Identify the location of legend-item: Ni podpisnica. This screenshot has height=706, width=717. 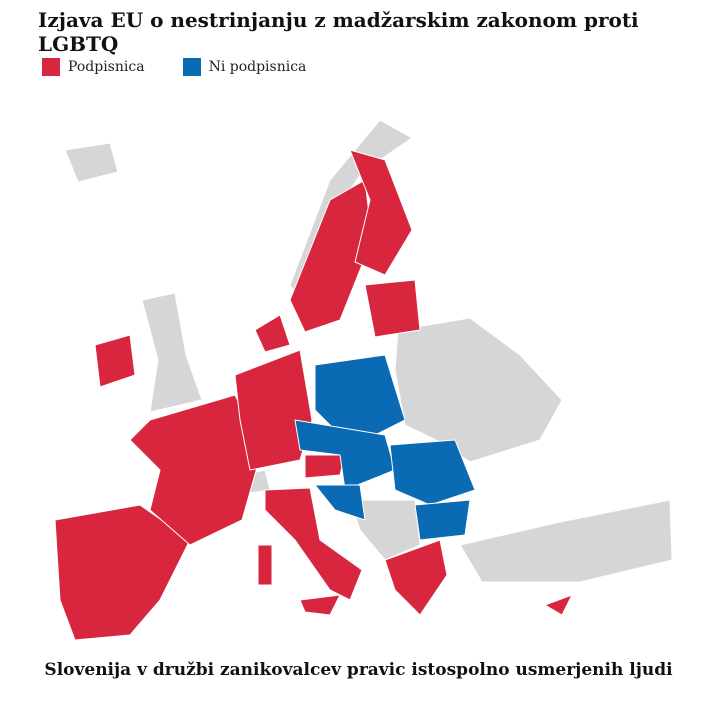
(244, 67).